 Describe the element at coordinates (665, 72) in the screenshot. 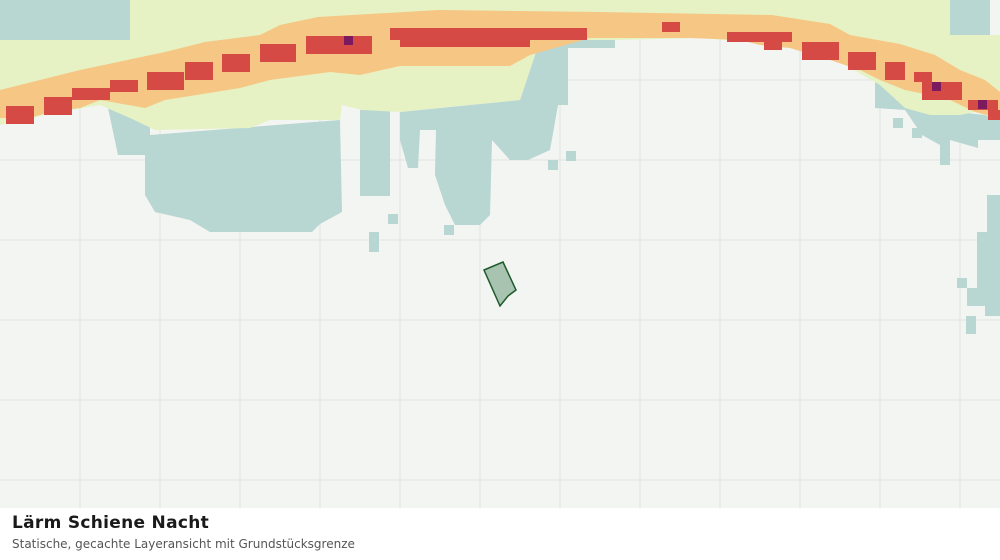

I see `noise-band-very-high` at that location.